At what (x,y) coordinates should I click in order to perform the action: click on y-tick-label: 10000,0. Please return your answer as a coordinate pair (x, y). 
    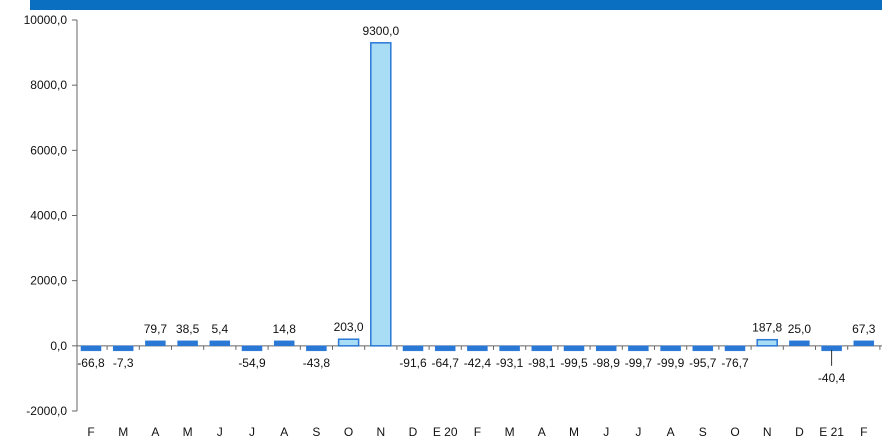
    Looking at the image, I should click on (46, 20).